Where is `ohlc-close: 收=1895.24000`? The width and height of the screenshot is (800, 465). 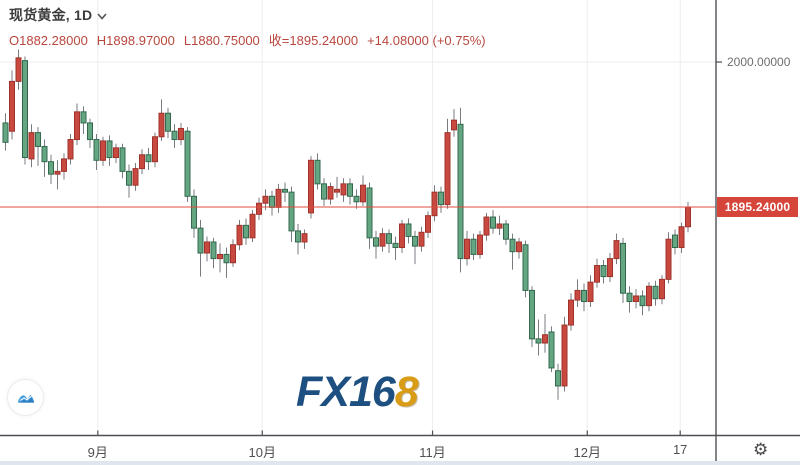 ohlc-close: 收=1895.24000 is located at coordinates (313, 40).